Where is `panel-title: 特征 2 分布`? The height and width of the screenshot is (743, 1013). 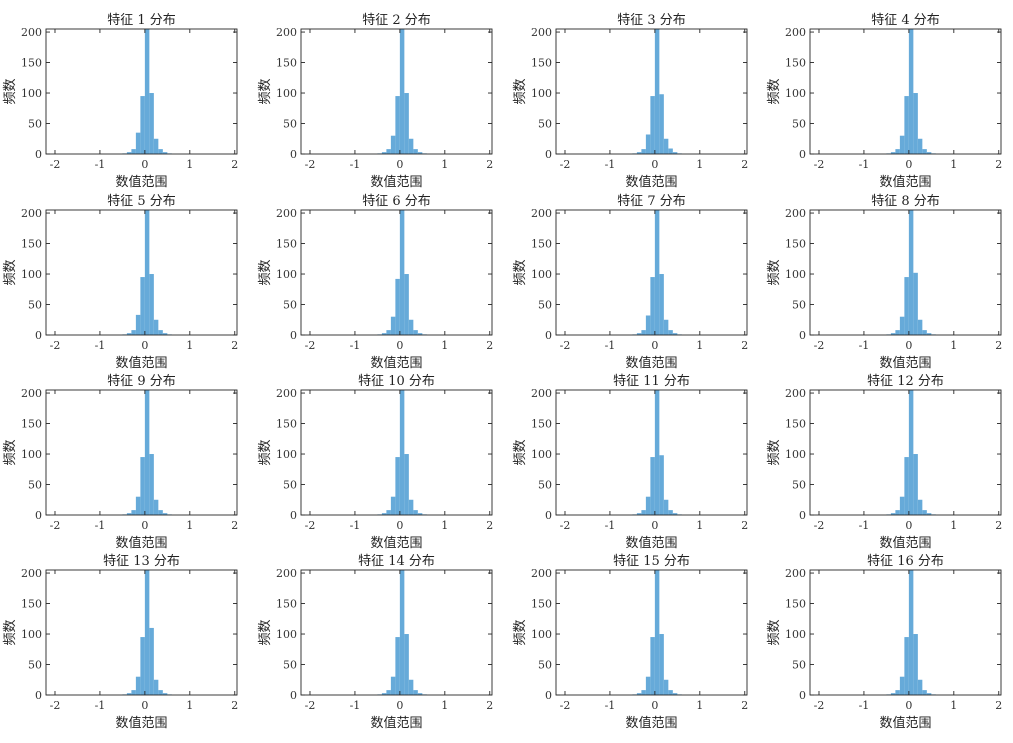
panel-title: 特征 2 分布 is located at coordinates (396, 20).